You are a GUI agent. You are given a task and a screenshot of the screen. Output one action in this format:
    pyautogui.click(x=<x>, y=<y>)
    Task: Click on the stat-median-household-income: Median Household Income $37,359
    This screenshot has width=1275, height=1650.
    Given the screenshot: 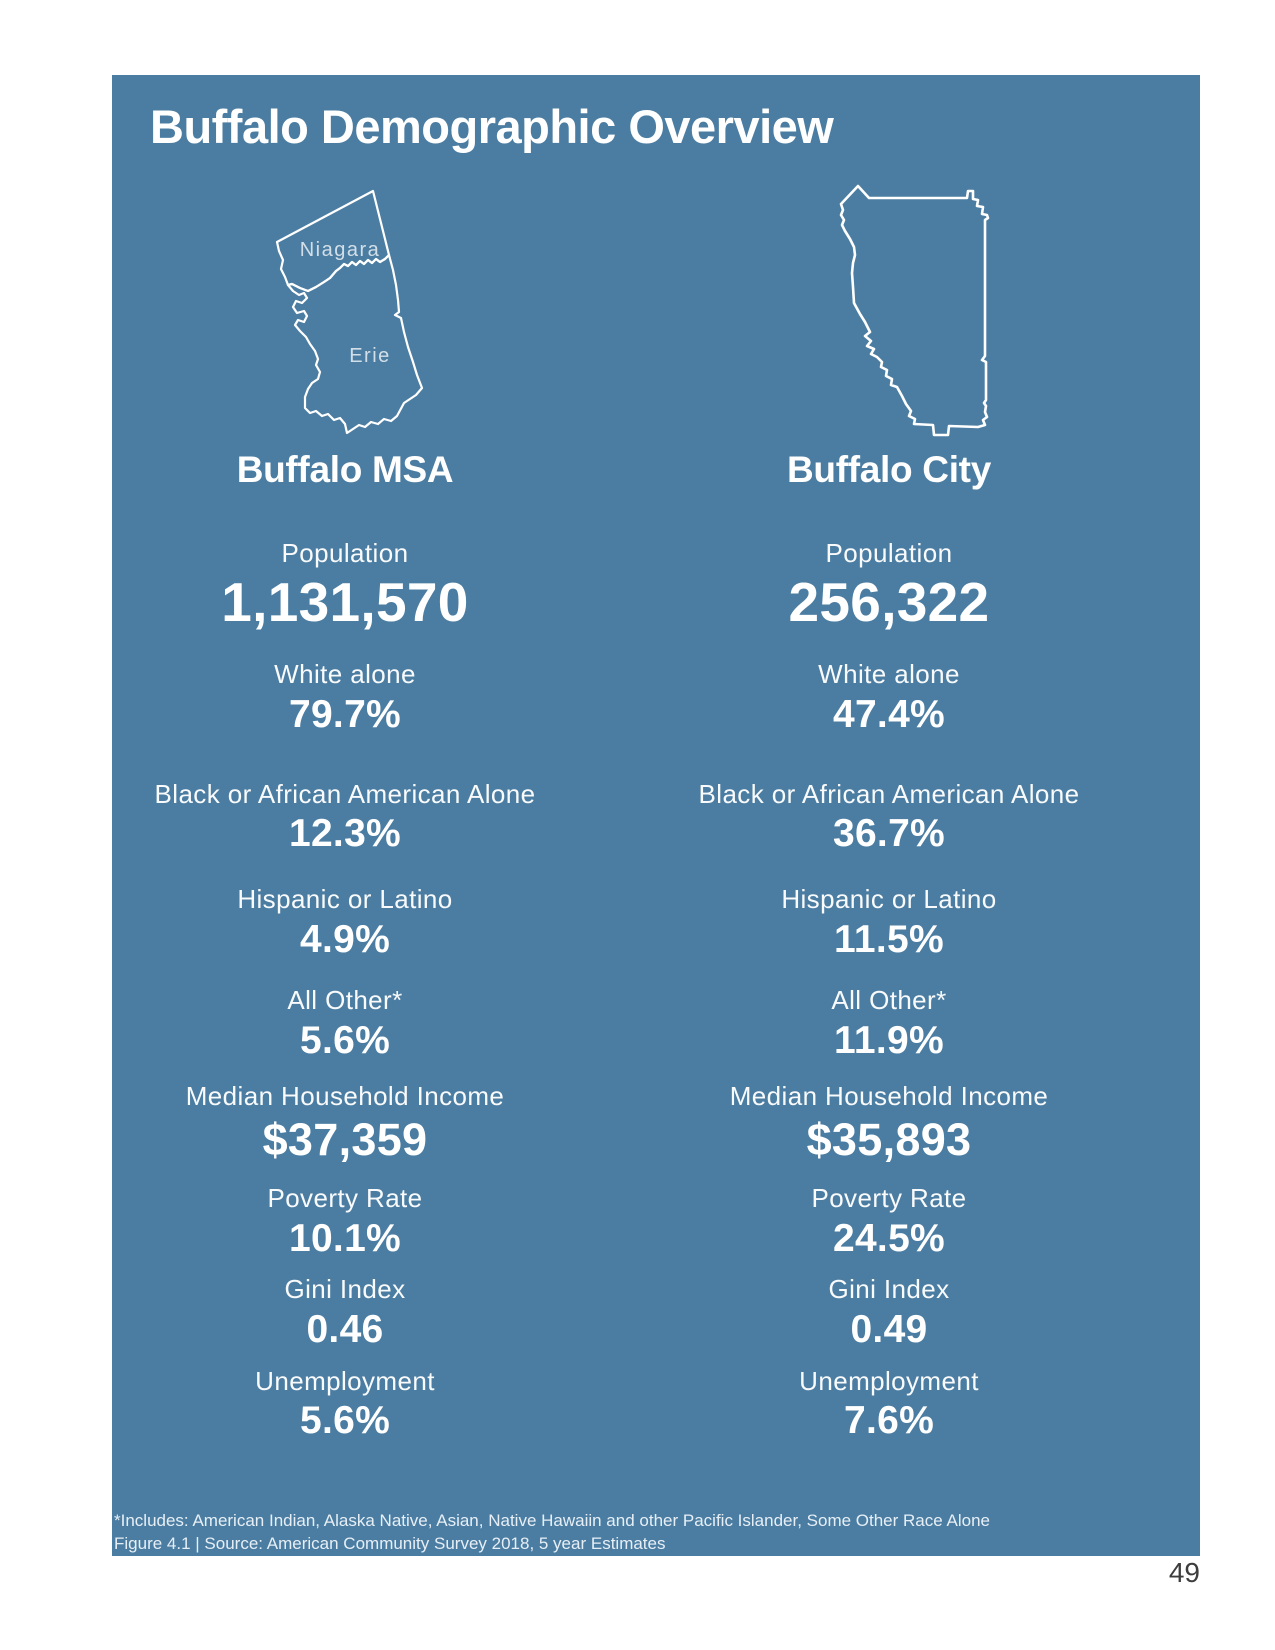 What is the action you would take?
    pyautogui.click(x=364, y=1123)
    